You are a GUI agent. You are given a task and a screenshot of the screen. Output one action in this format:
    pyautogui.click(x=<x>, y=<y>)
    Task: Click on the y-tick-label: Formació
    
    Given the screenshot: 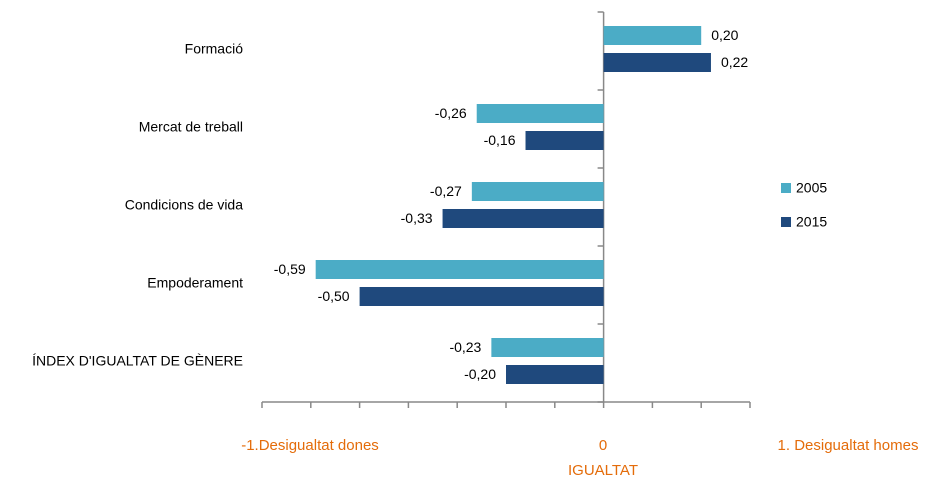 What is the action you would take?
    pyautogui.click(x=214, y=49)
    